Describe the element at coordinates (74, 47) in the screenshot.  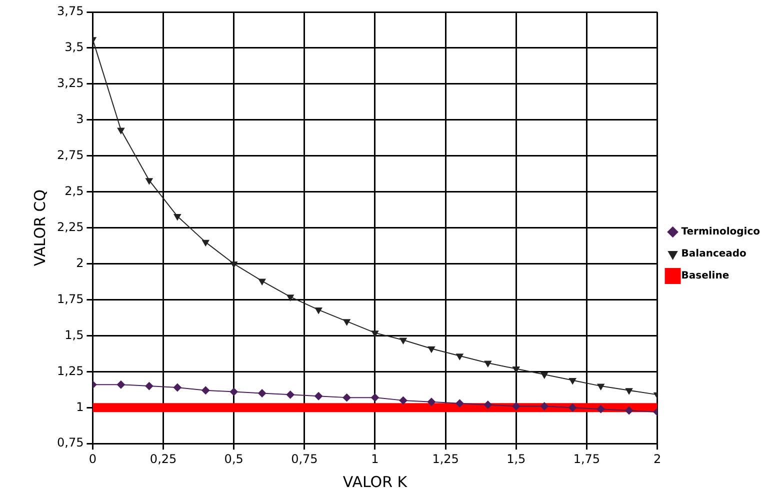
I see `y-tick-label: 3,5` at that location.